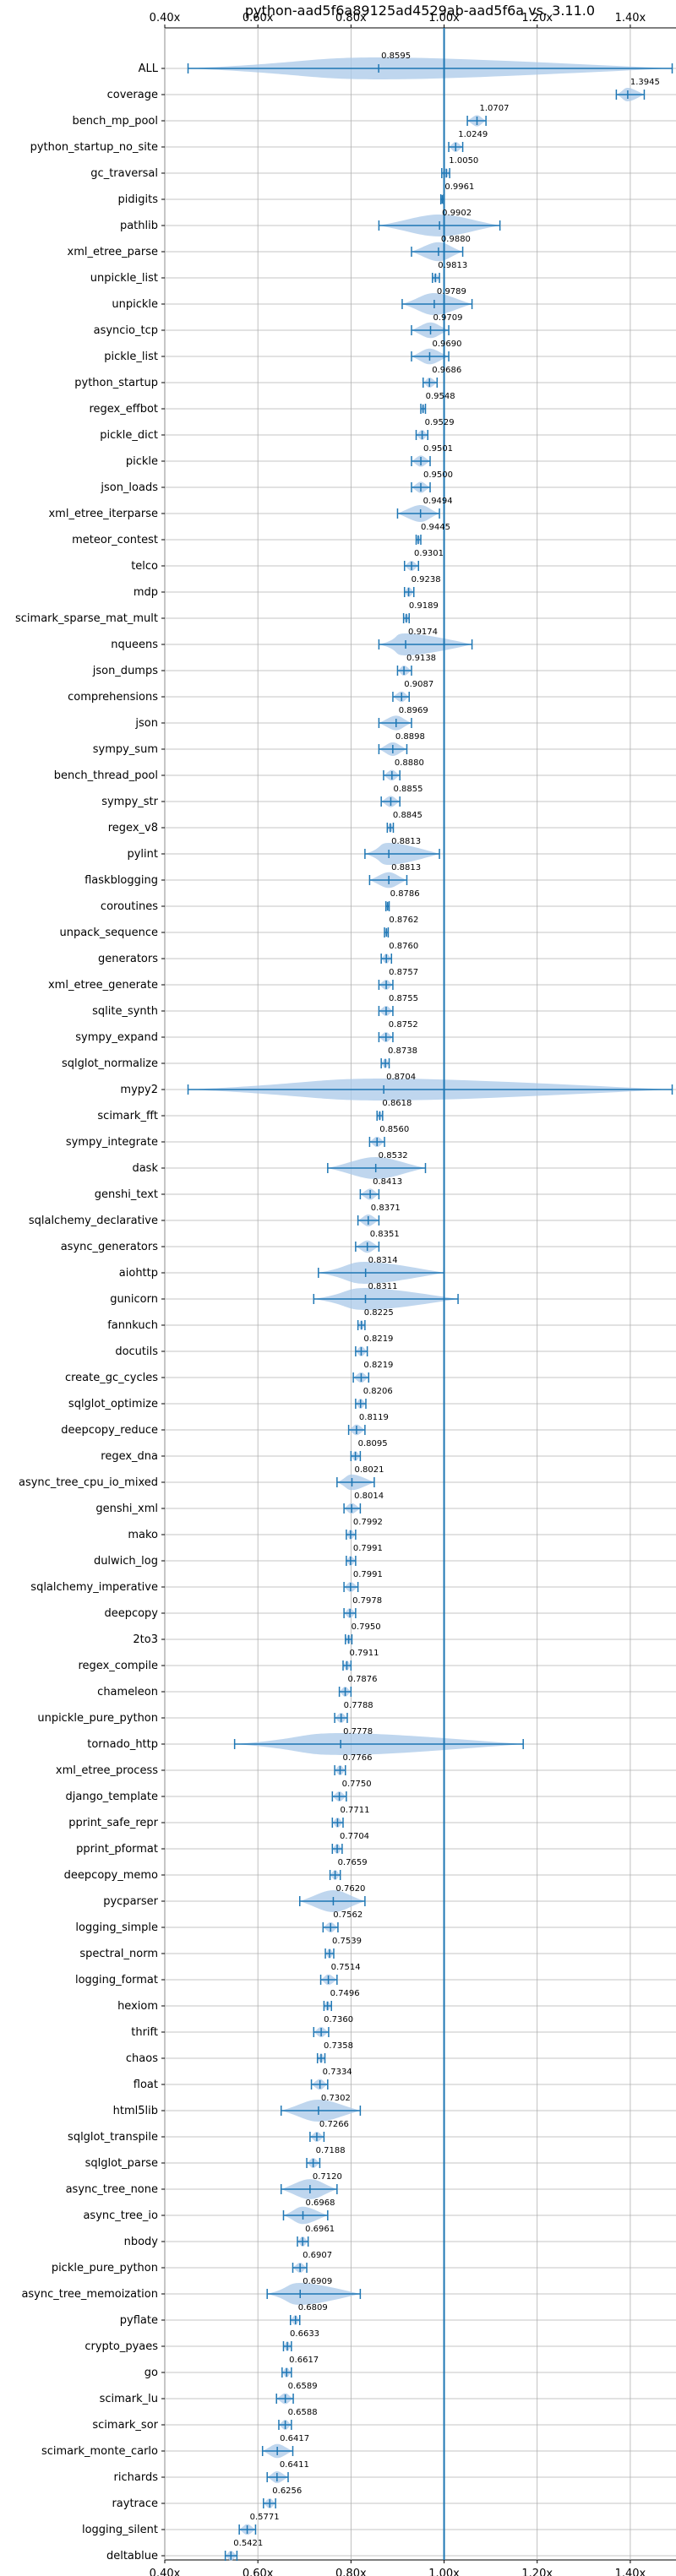 This screenshot has height=2576, width=676. What do you see at coordinates (338, 2019) in the screenshot?
I see `value-label: 0.7360` at bounding box center [338, 2019].